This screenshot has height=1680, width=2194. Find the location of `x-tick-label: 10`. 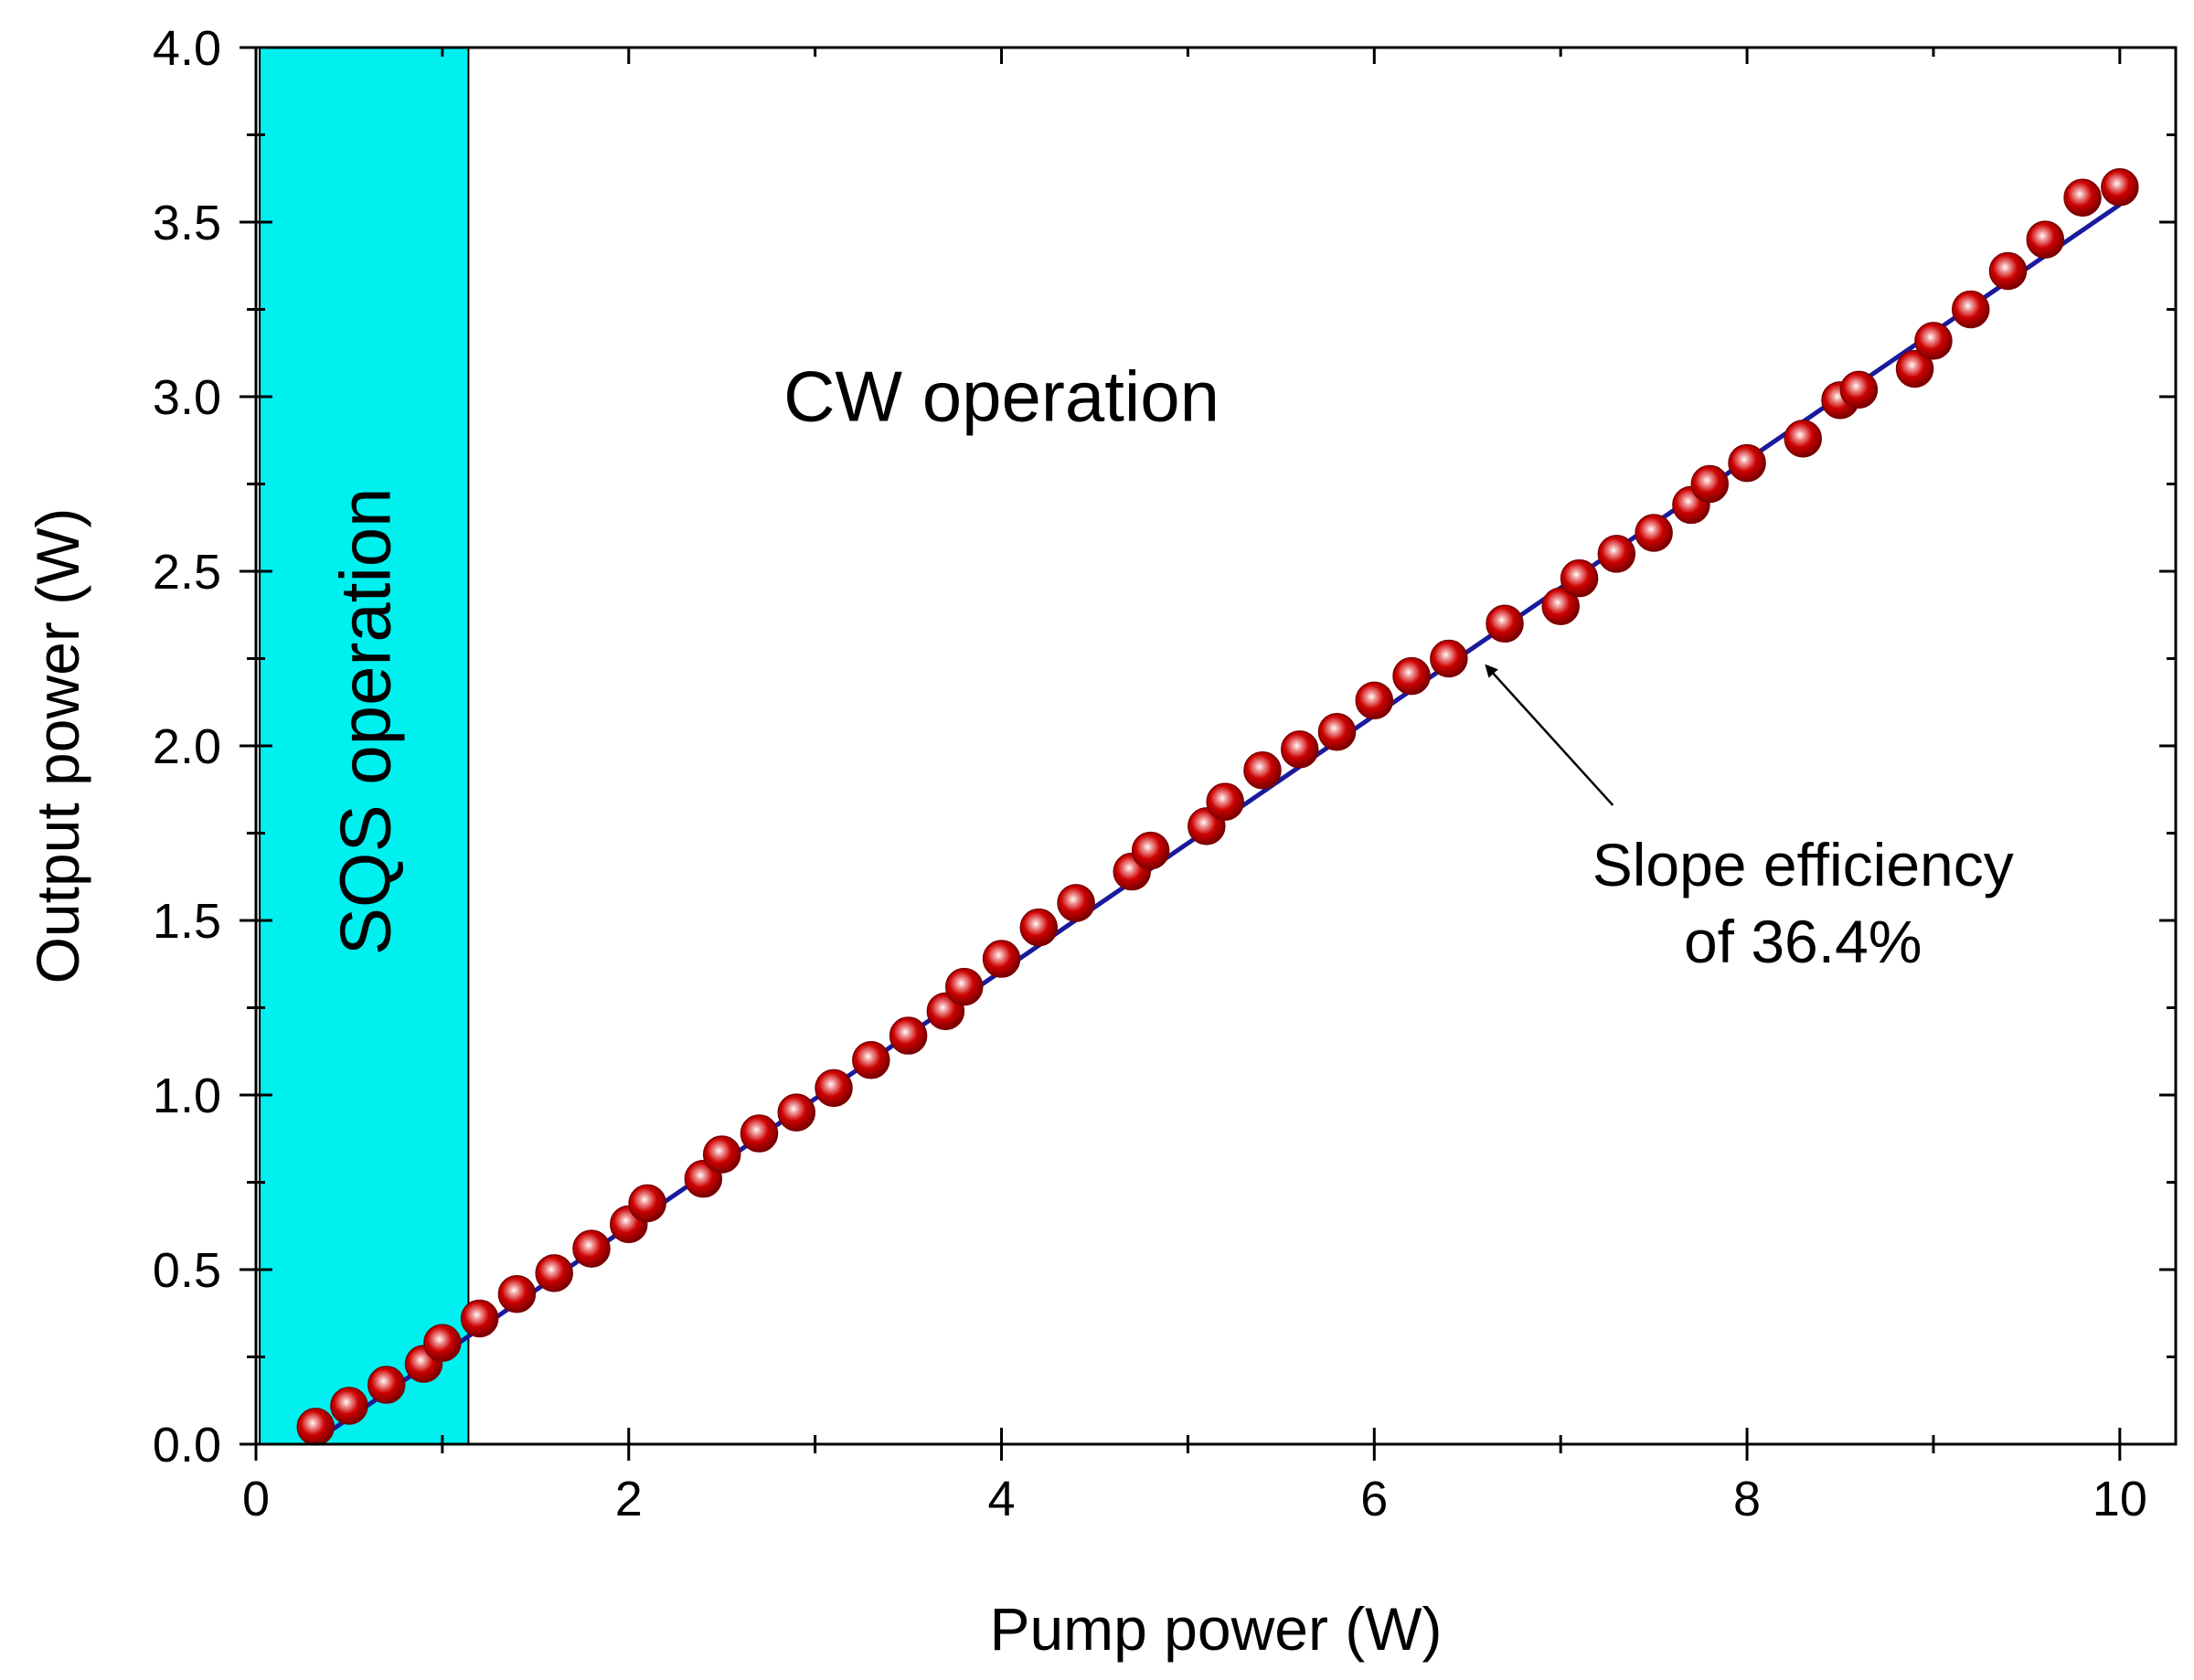

x-tick-label: 10 is located at coordinates (2120, 1499).